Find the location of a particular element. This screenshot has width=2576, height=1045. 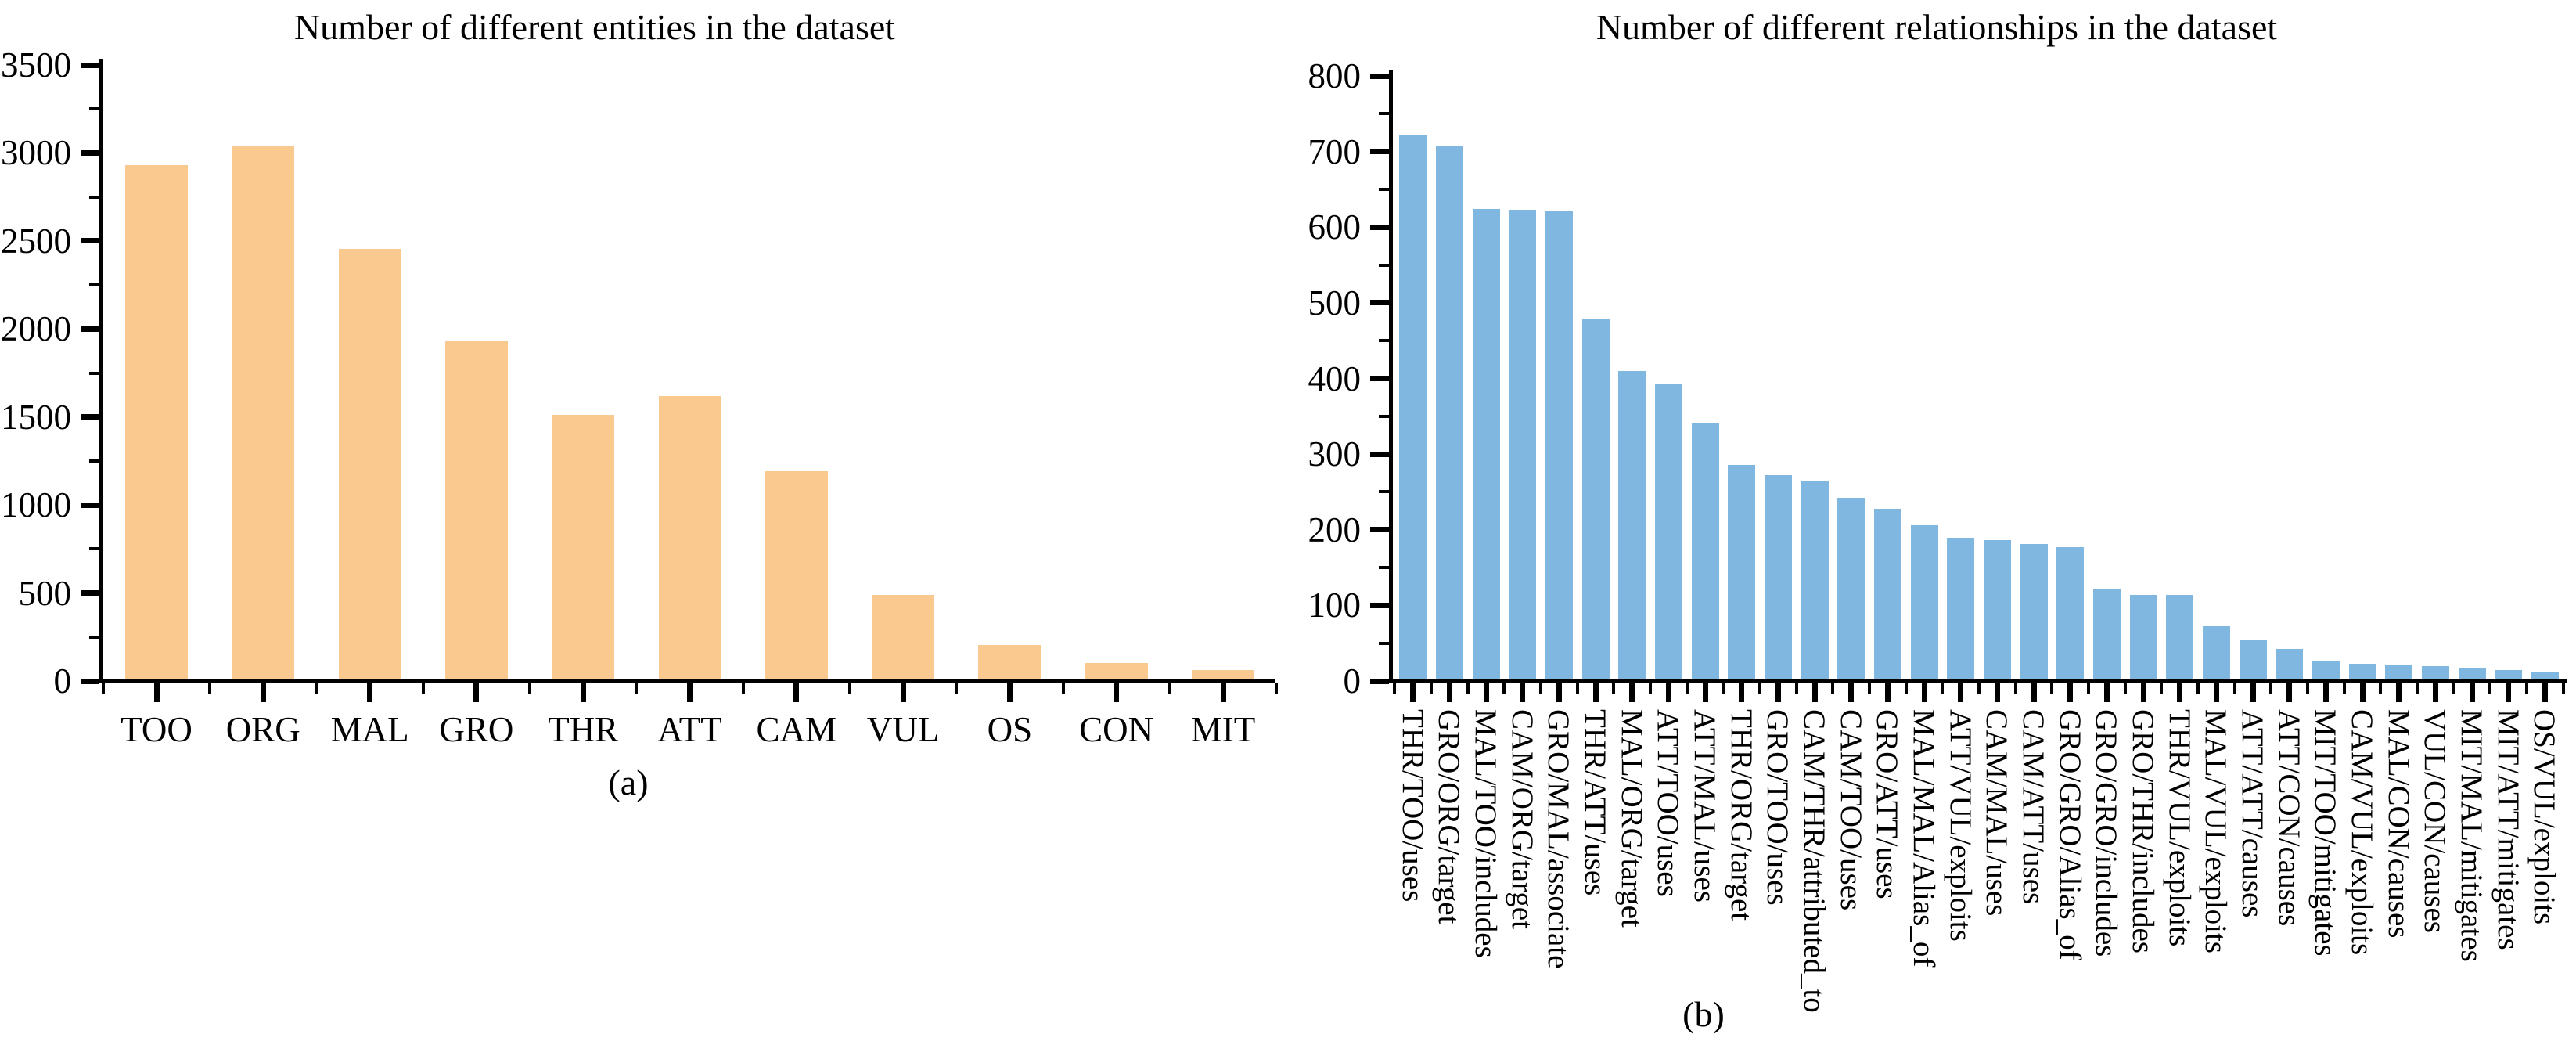

x-tick-label: OS is located at coordinates (1010, 729).